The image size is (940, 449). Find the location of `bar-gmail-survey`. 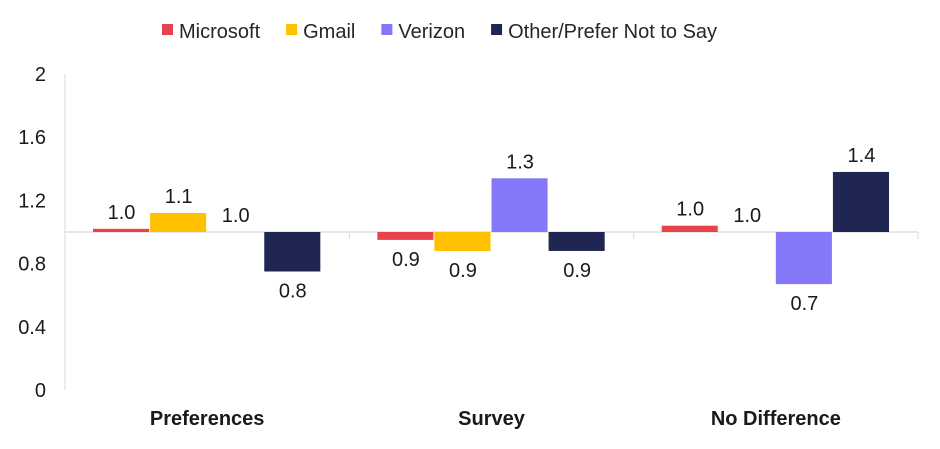

bar-gmail-survey is located at coordinates (462, 241).